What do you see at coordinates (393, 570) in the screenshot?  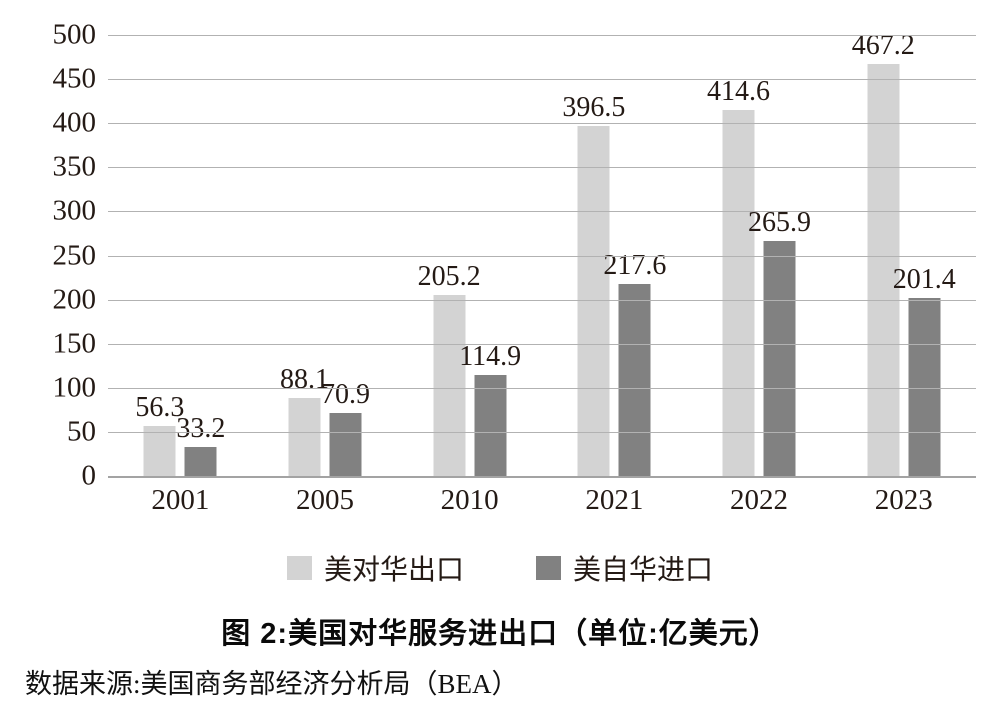 I see `legend-label: 美对华出口` at bounding box center [393, 570].